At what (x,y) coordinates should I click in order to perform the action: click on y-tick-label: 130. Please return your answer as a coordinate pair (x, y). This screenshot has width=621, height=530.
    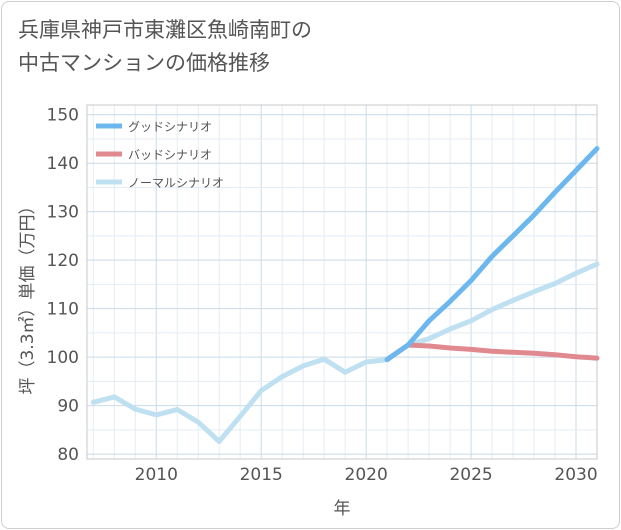
    Looking at the image, I should click on (63, 213).